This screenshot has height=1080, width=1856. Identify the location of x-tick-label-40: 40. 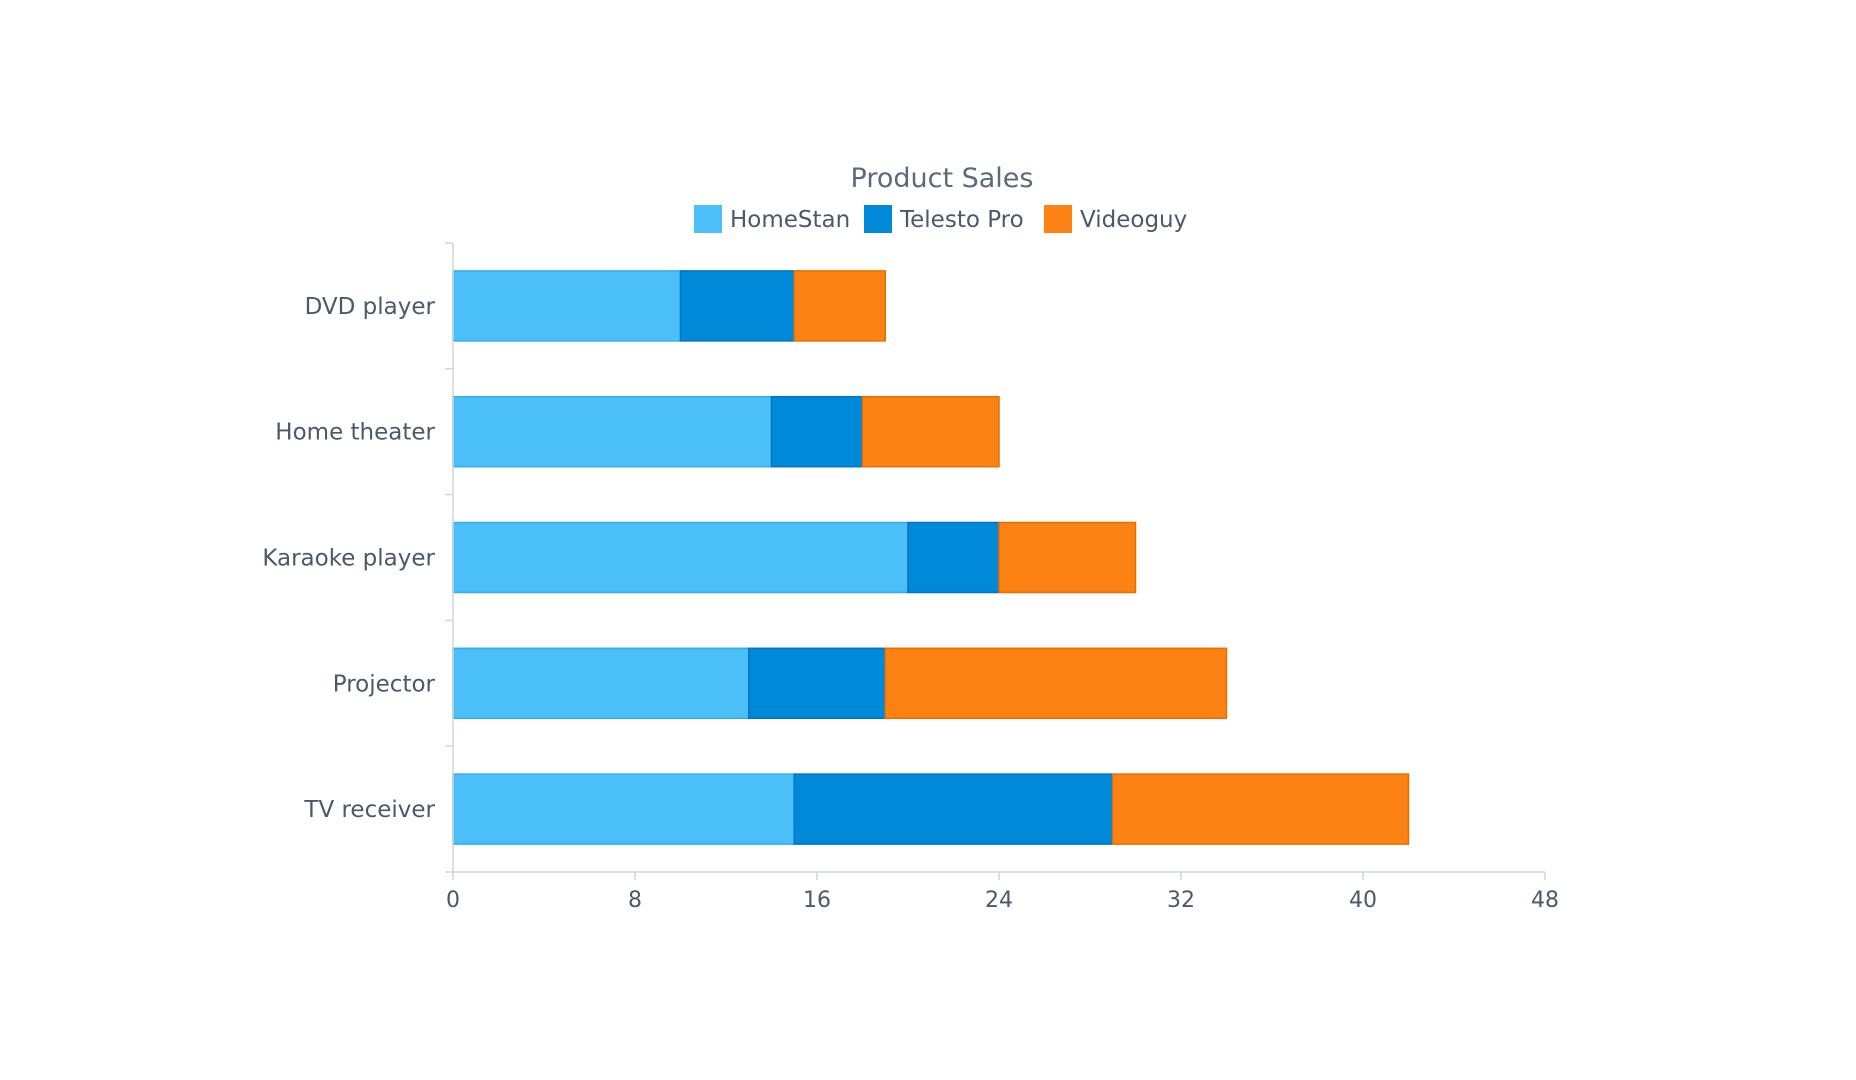
(1363, 900).